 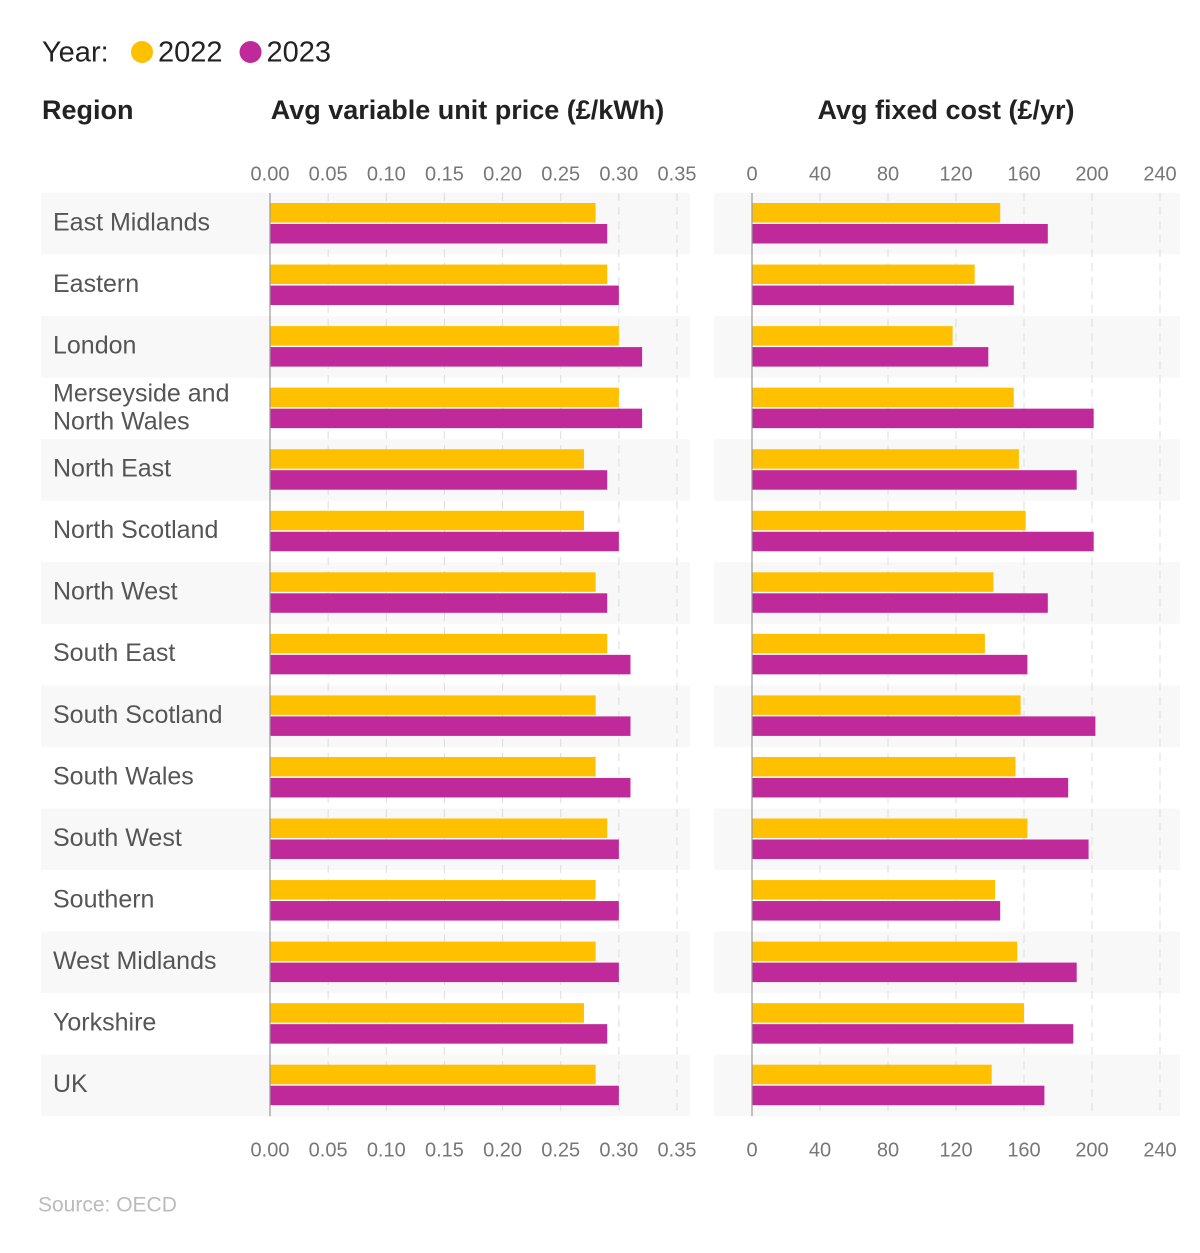 What do you see at coordinates (888, 174) in the screenshot?
I see `x-tick-label: 80` at bounding box center [888, 174].